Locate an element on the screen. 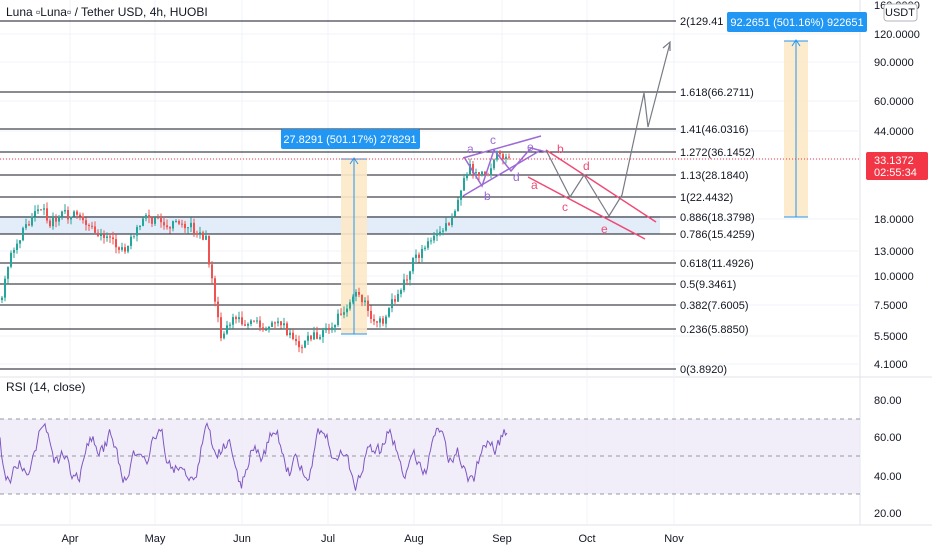 The width and height of the screenshot is (932, 550). currency-badge-box is located at coordinates (900, 12).